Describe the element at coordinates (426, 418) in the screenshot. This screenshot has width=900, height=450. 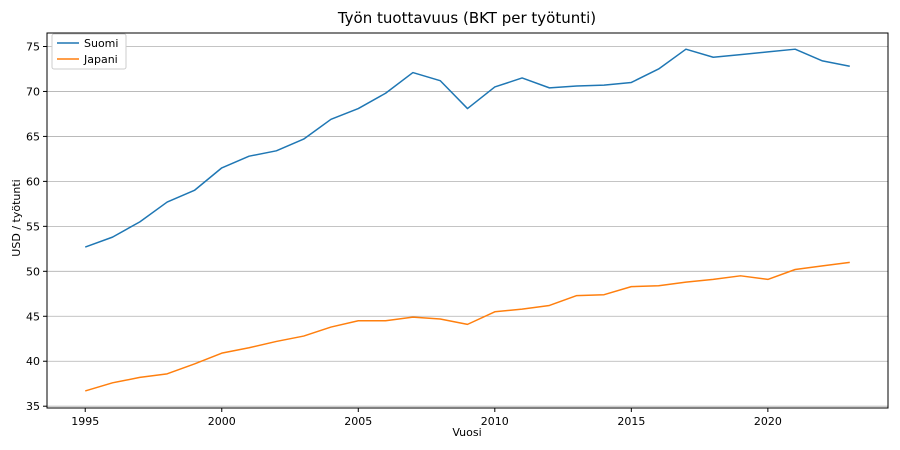
I see `x-axis: 1995 2000 2005 2010 2015 2020` at that location.